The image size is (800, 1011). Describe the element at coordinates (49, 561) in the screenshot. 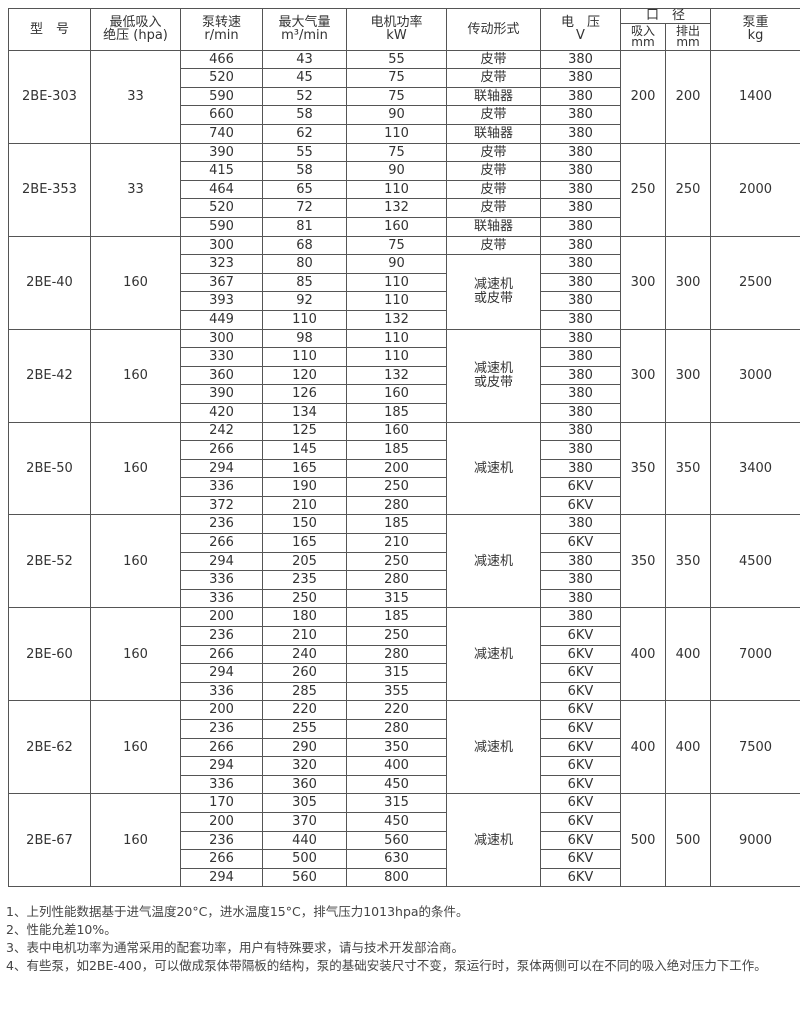

I see `model-cell: 2BE-52` at that location.